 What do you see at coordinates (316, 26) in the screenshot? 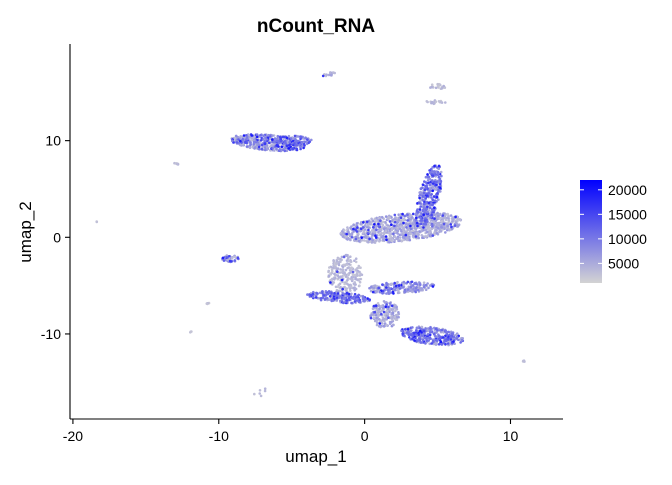
I see `chart-title: nCount_RNA` at bounding box center [316, 26].